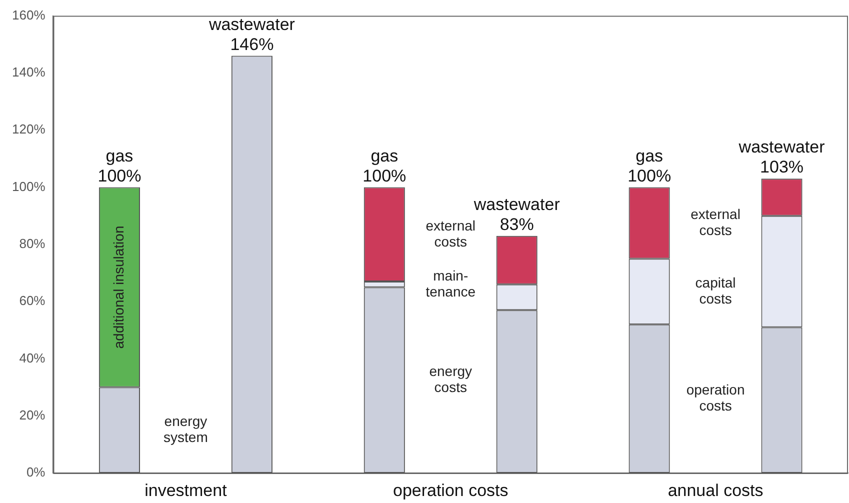  What do you see at coordinates (32, 358) in the screenshot?
I see `y-tick-label: 40%` at bounding box center [32, 358].